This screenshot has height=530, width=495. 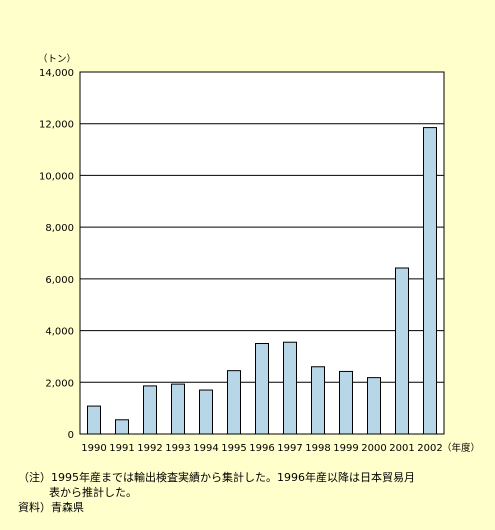 I want to click on bar-1992, so click(x=150, y=410).